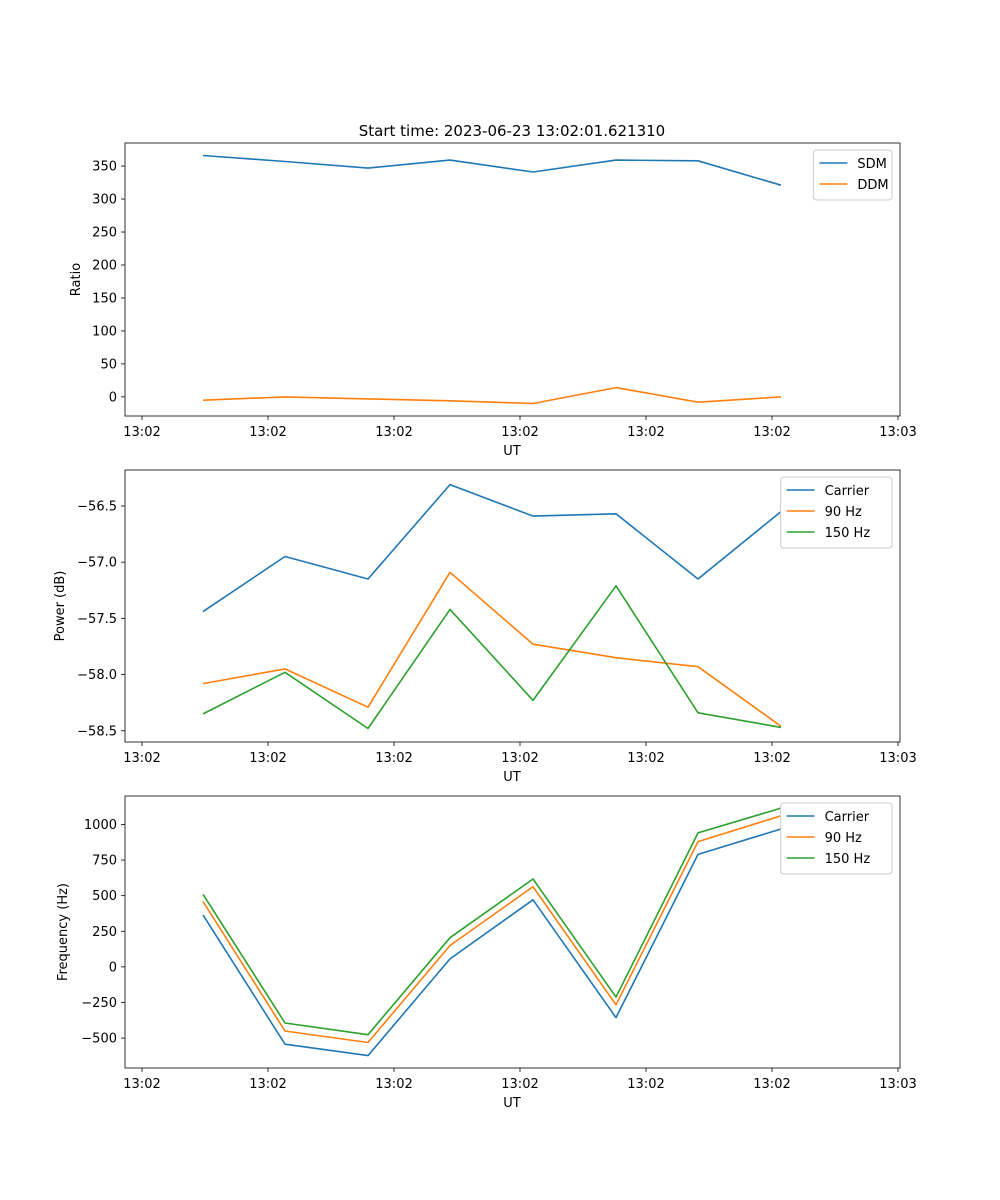  What do you see at coordinates (104, 861) in the screenshot?
I see `y-tick-label: 750` at bounding box center [104, 861].